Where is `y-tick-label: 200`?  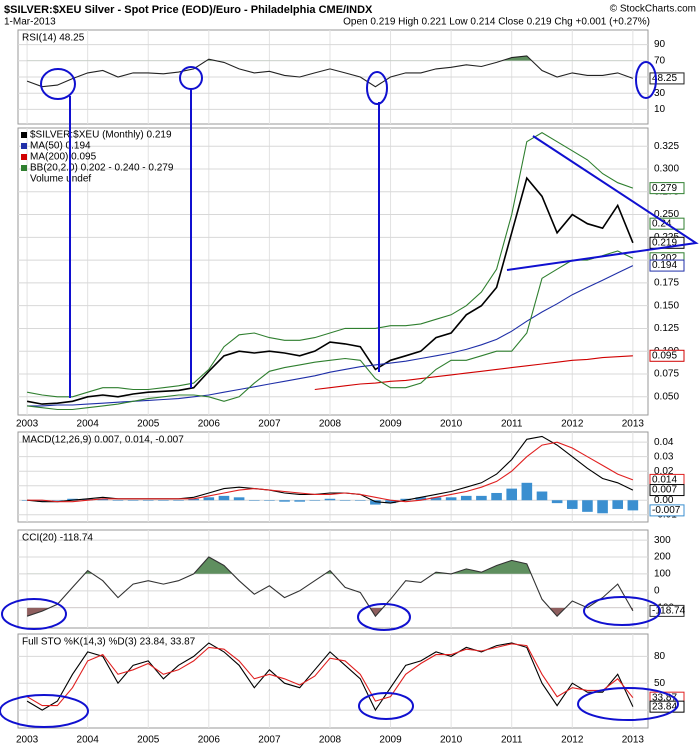 y-tick-label: 200 is located at coordinates (662, 557).